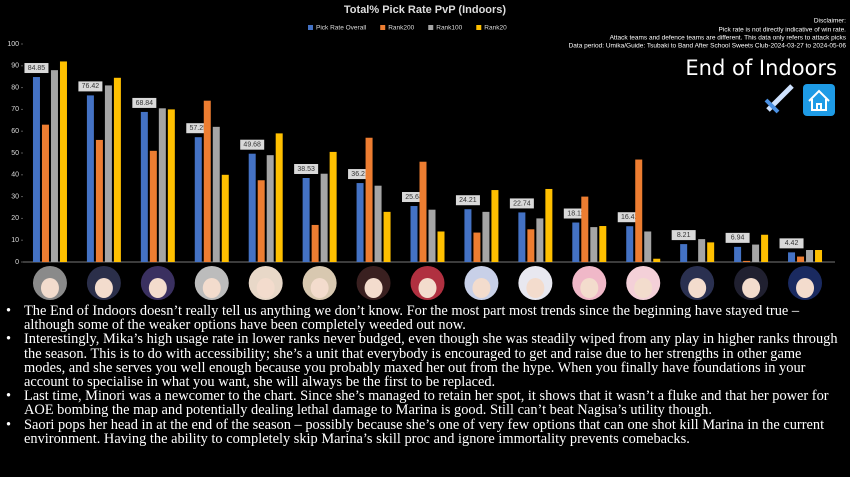  What do you see at coordinates (15, 109) in the screenshot?
I see `y-tick-label: 70` at bounding box center [15, 109].